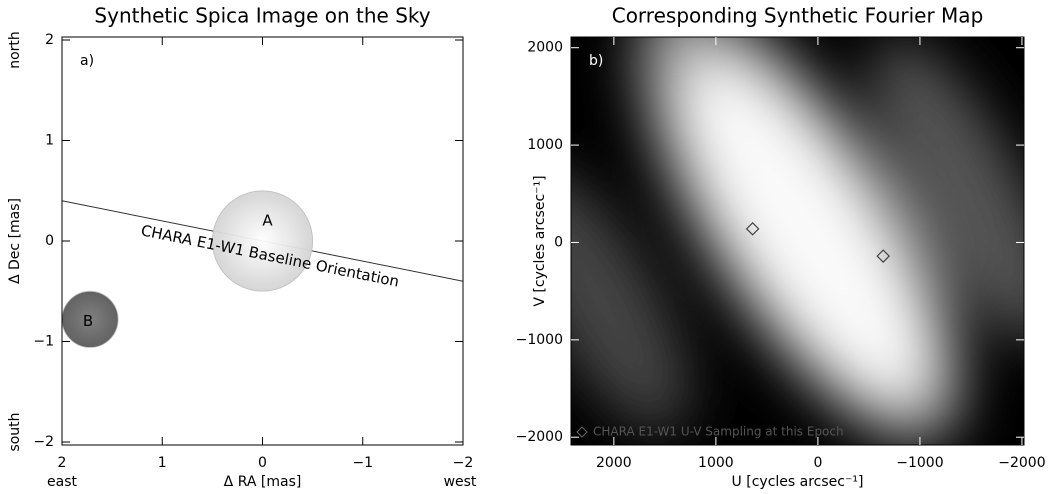 Image resolution: width=1048 pixels, height=494 pixels. I want to click on x-tick-label: 2000, so click(614, 463).